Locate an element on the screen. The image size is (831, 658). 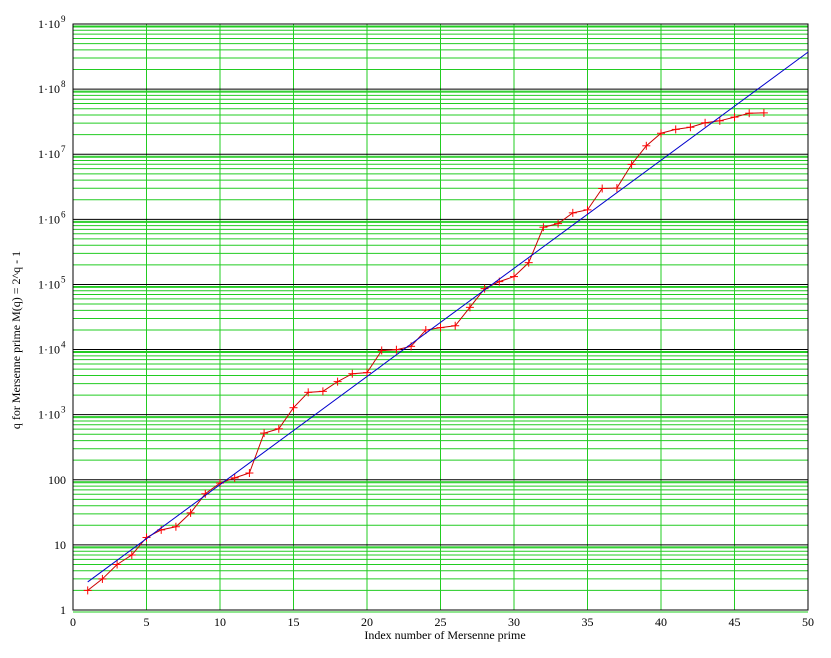
x-tick-labels: 0 5 10 15 20 25 30 35 40 45 50 is located at coordinates (442, 622).